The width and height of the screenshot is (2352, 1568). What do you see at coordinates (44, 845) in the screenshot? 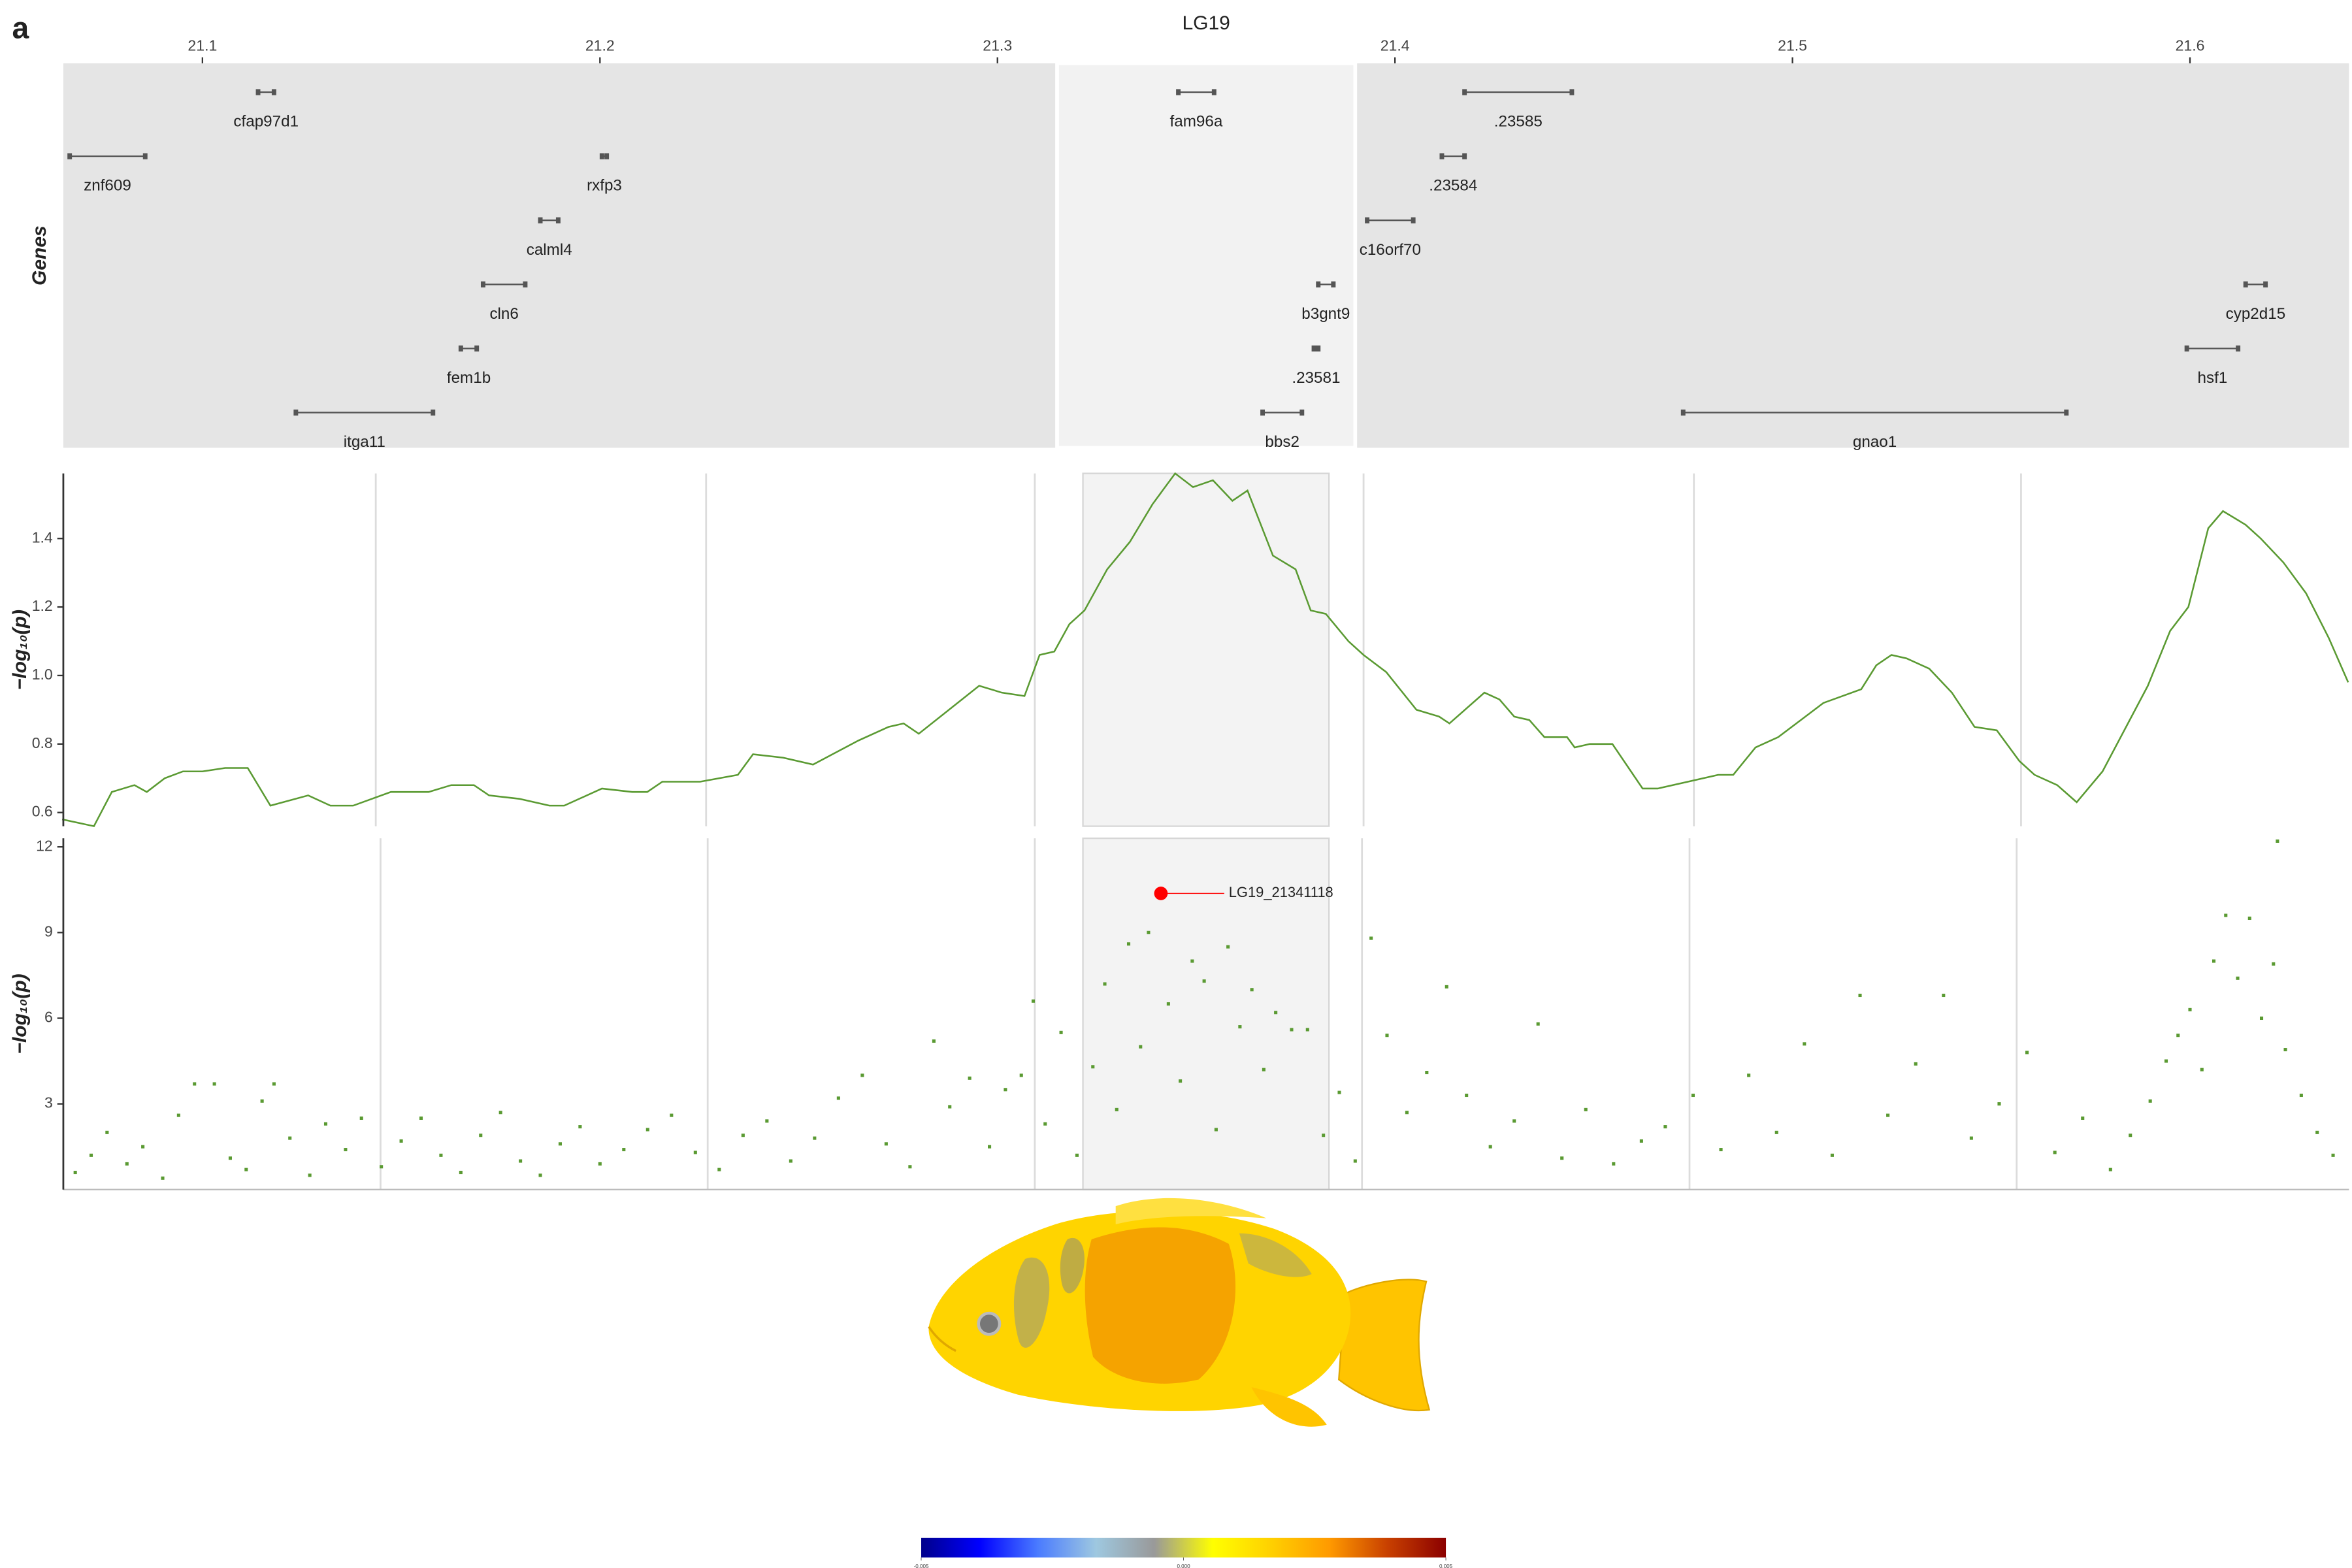
I see `y-tick-label: 12` at bounding box center [44, 845].